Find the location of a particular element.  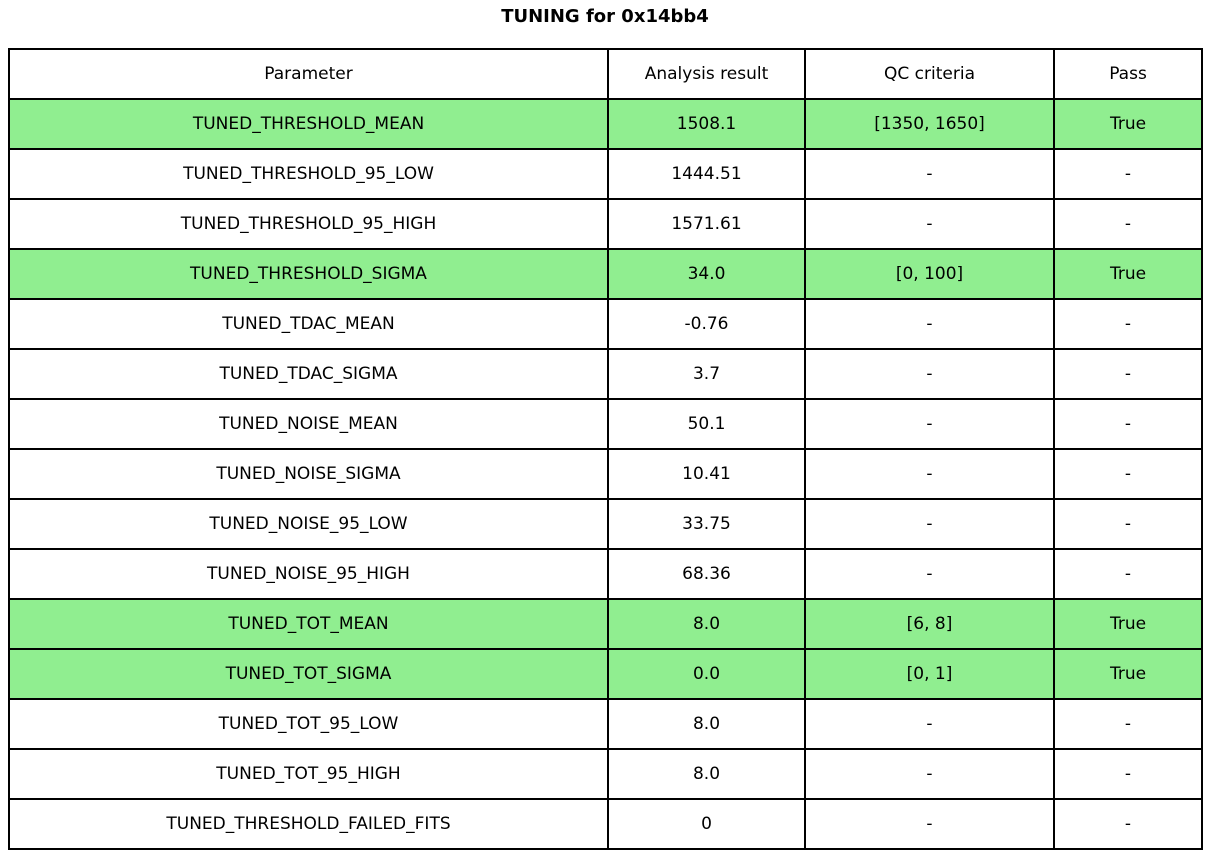

analysis-result-cell: 1571.61 is located at coordinates (706, 224).